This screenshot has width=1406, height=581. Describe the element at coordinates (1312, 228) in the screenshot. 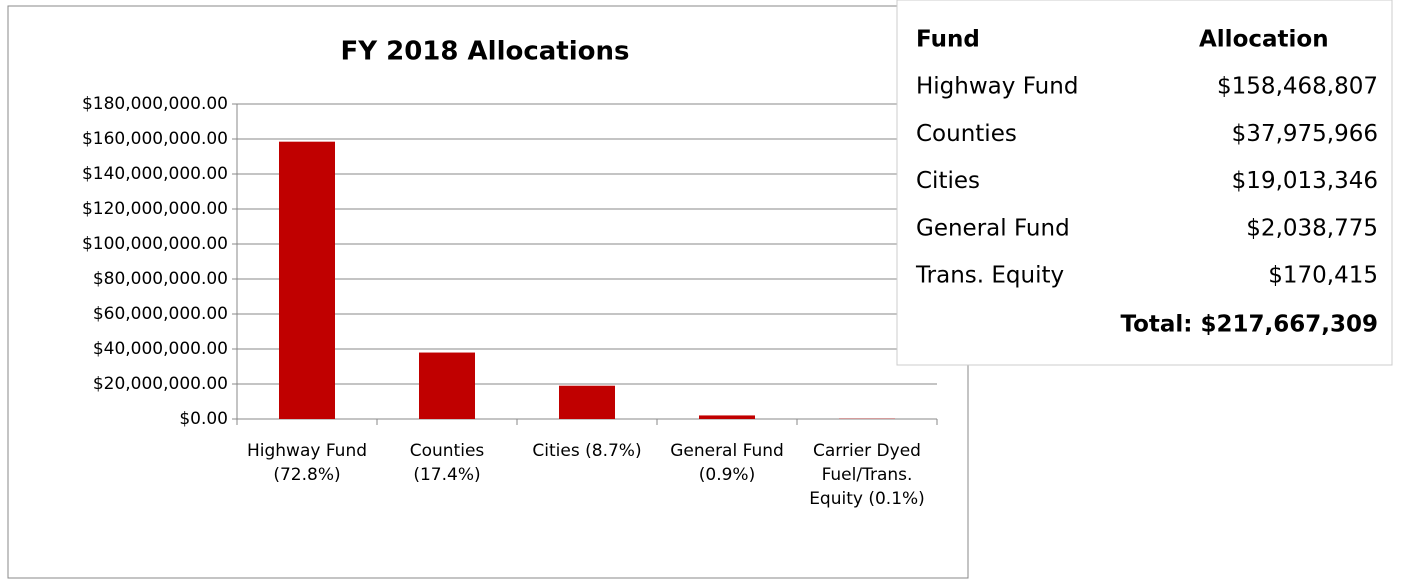

I see `table-cell: $2,038,775` at that location.